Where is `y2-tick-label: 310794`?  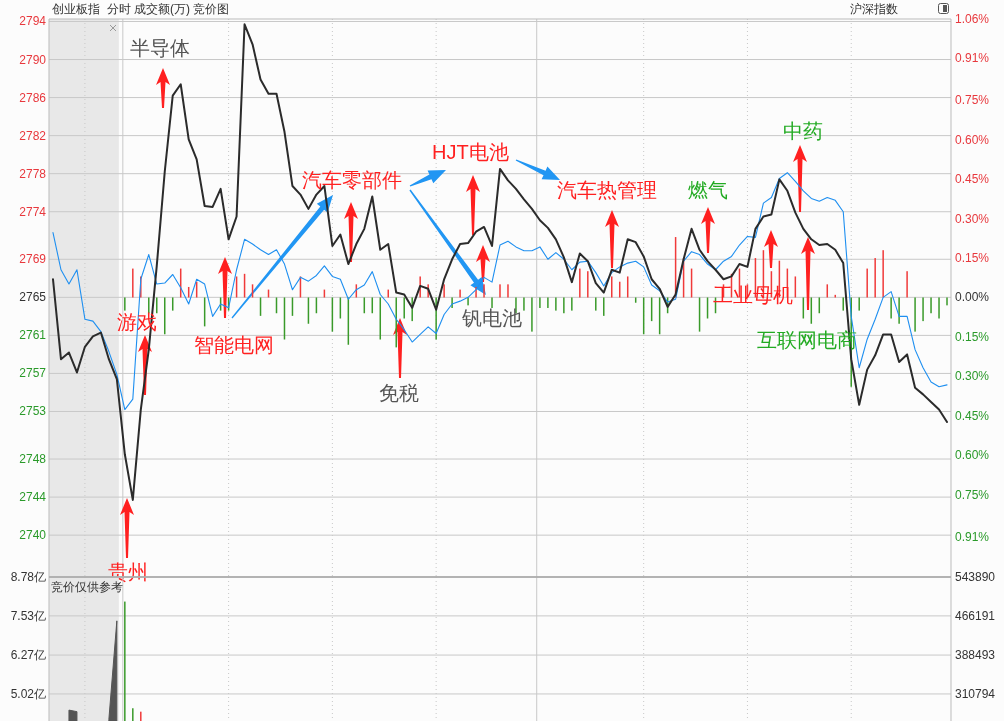 y2-tick-label: 310794 is located at coordinates (975, 694).